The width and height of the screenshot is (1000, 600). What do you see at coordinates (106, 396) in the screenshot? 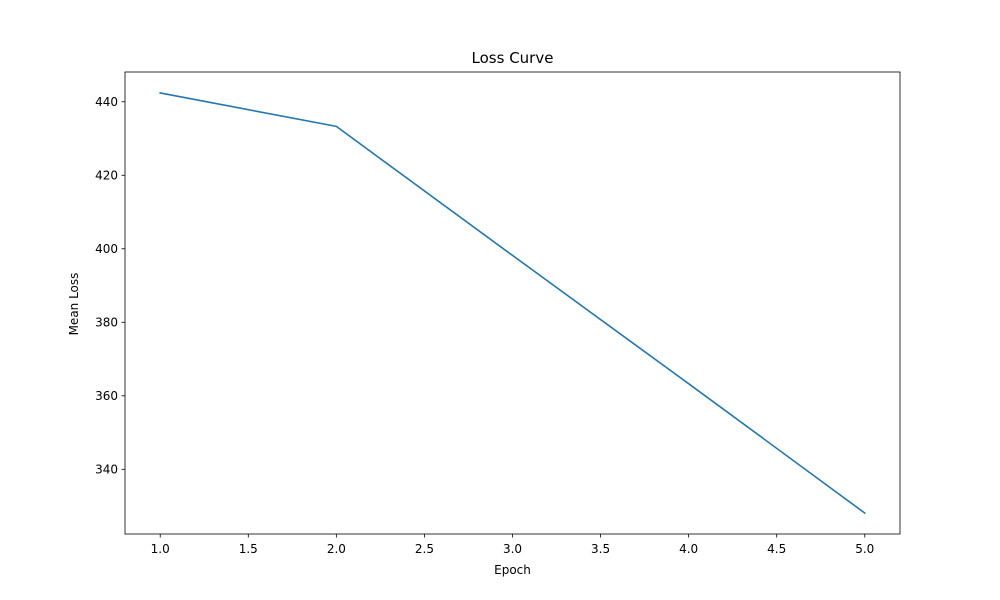
I see `y-tick-label: 360` at bounding box center [106, 396].